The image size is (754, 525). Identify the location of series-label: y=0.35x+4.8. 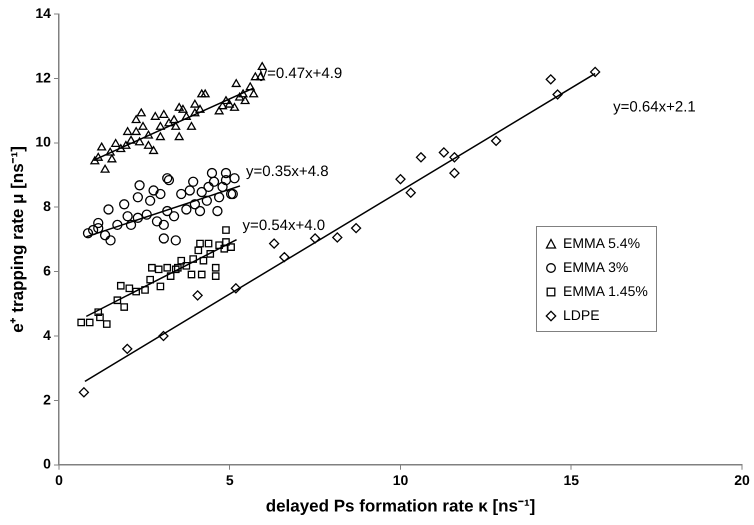
(287, 171).